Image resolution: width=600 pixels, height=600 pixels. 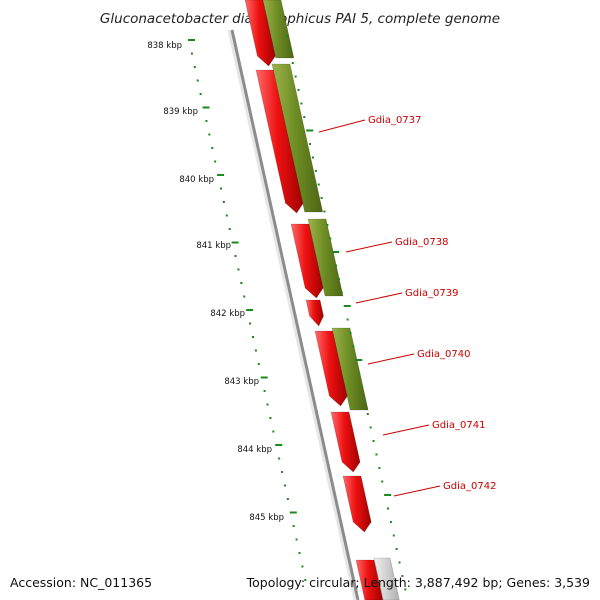 What do you see at coordinates (180, 112) in the screenshot?
I see `kbp-label: 839 kbp` at bounding box center [180, 112].